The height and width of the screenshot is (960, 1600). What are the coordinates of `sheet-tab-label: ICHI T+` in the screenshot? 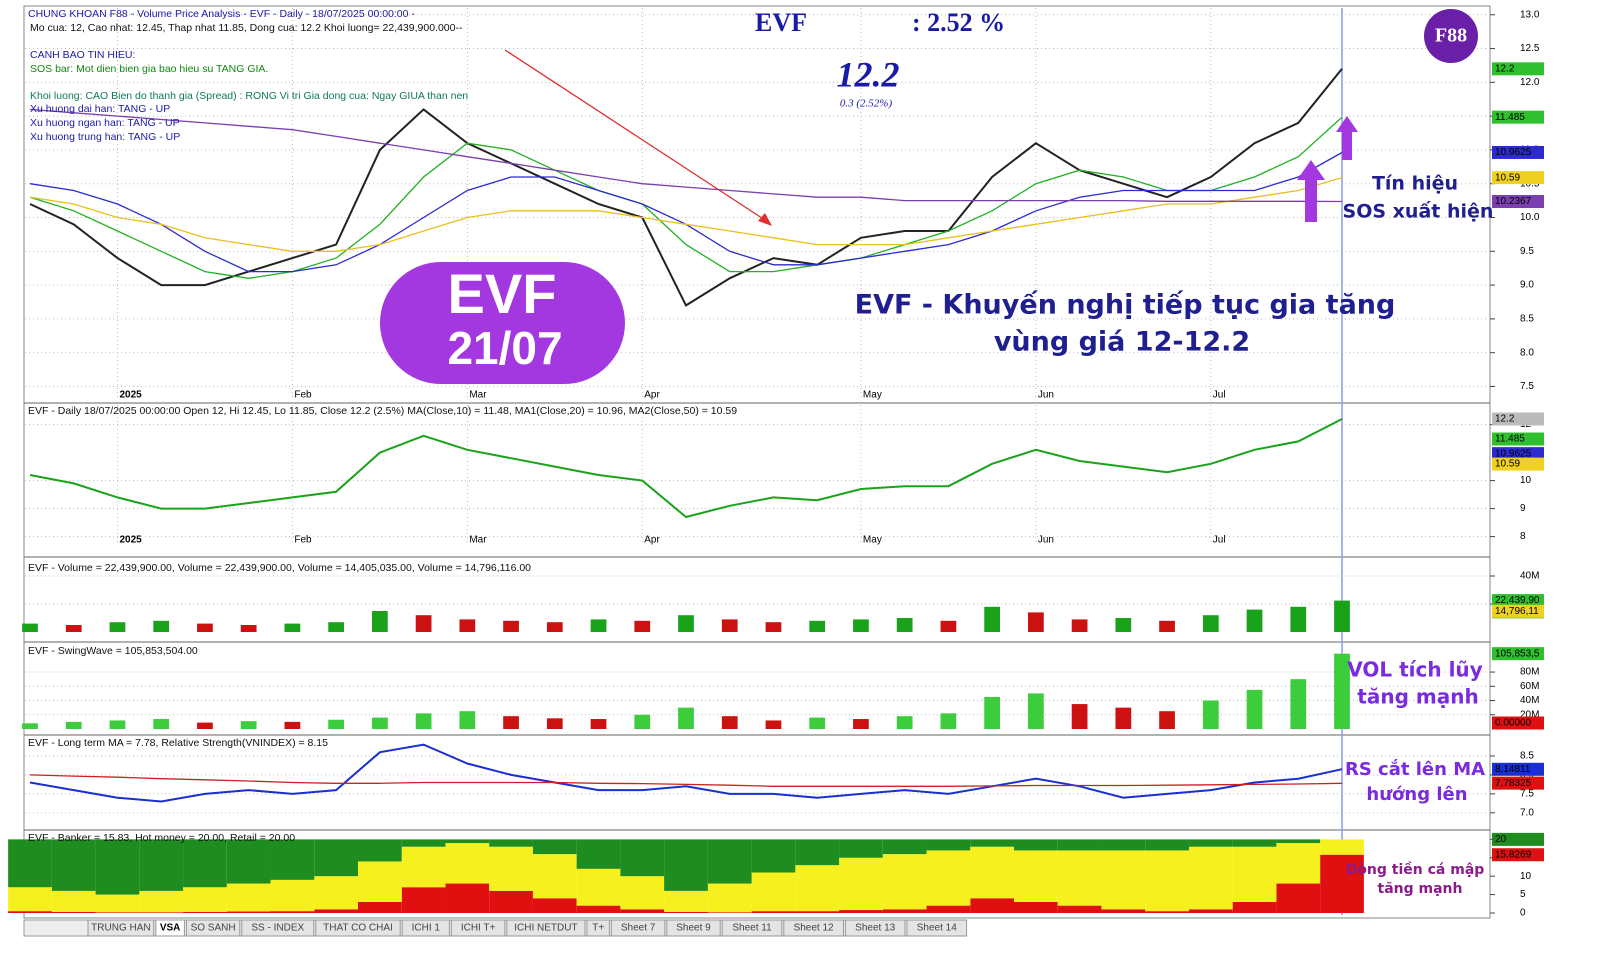 It's located at (478, 928).